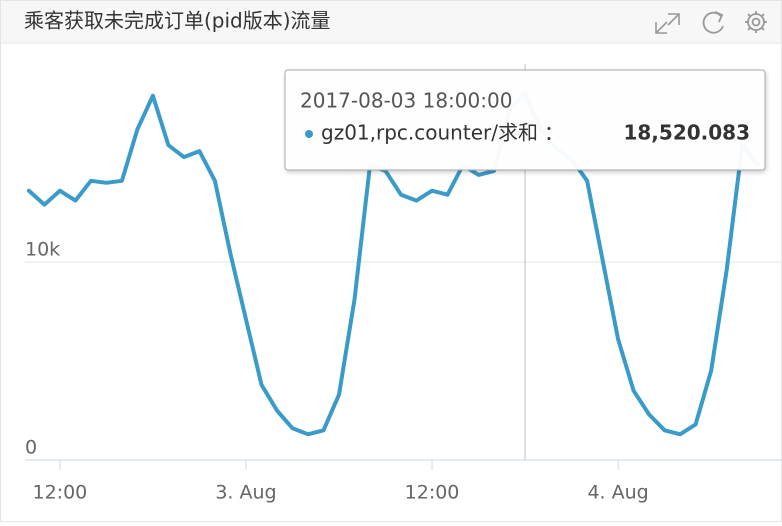  I want to click on refresh-icon, so click(713, 22).